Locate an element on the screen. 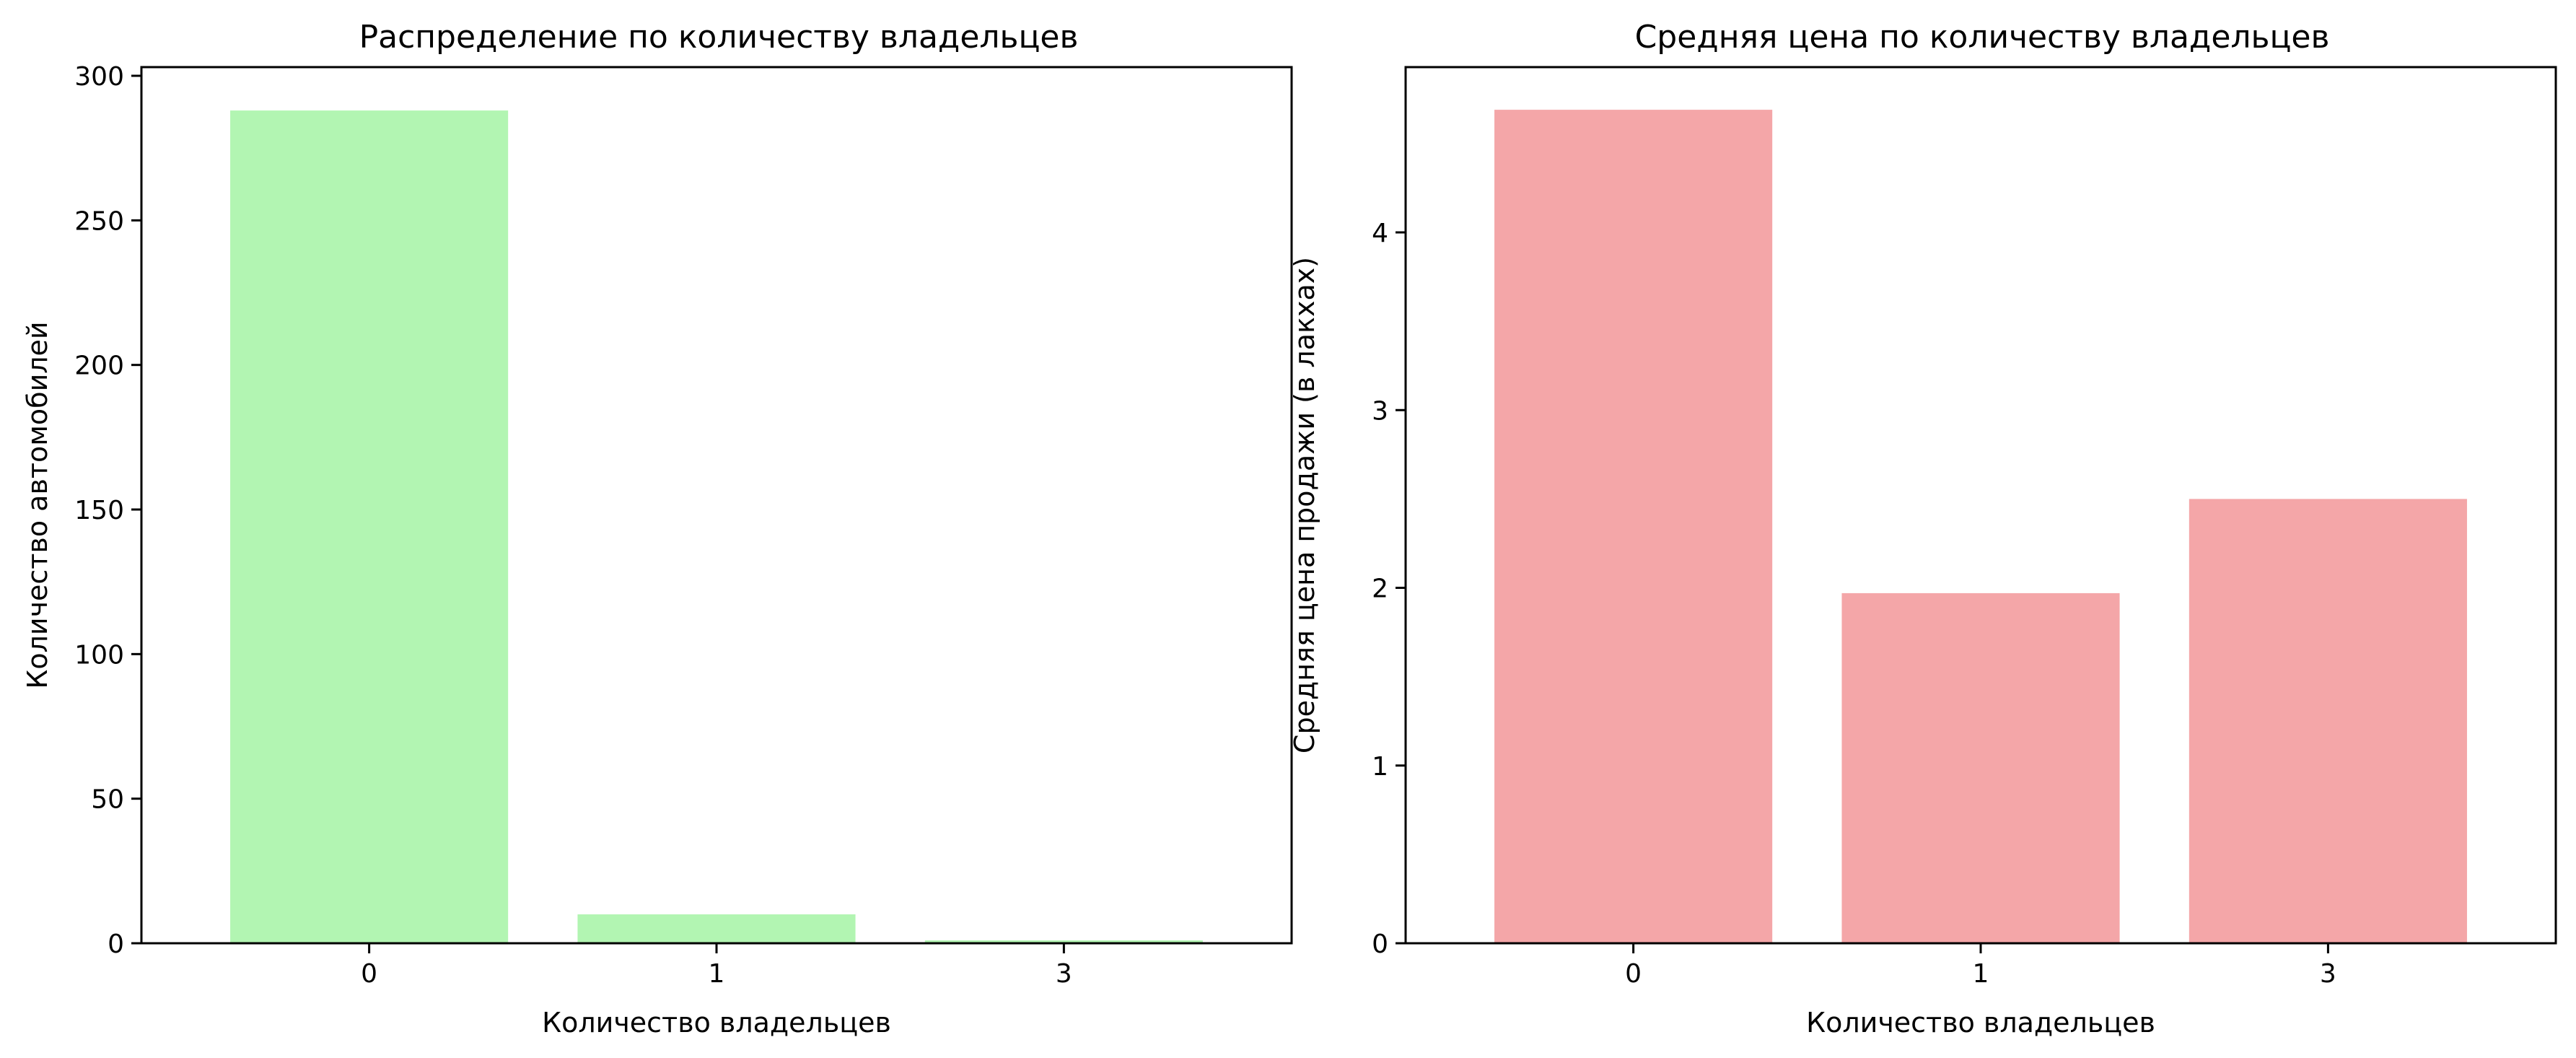 The height and width of the screenshot is (1058, 2576). y-axis-label: Средняя цена продажи (в лакхах) is located at coordinates (1304, 505).